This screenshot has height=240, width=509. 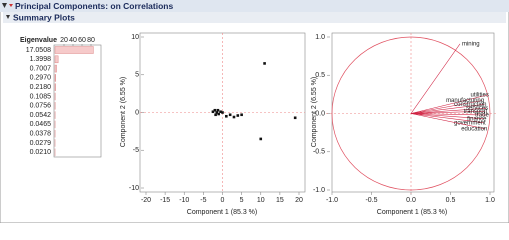 I want to click on y-tick-label: 0.5, so click(x=320, y=75).